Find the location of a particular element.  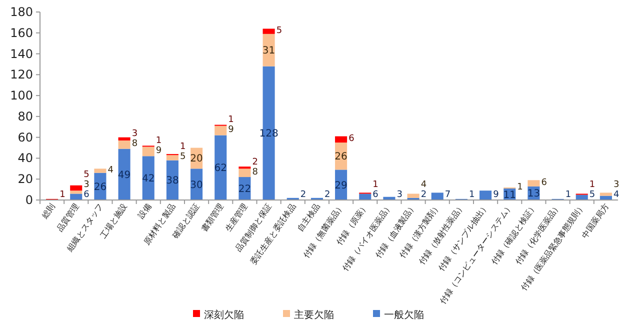

x-tick-label: 総則 is located at coordinates (48, 212).